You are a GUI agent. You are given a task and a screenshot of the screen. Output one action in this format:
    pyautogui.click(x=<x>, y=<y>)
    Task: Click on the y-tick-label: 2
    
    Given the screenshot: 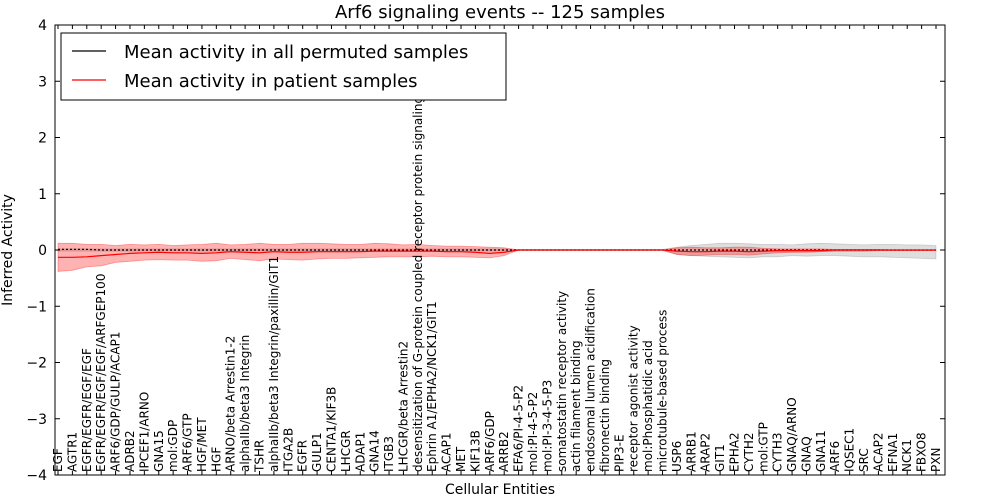 What is the action you would take?
    pyautogui.click(x=42, y=139)
    